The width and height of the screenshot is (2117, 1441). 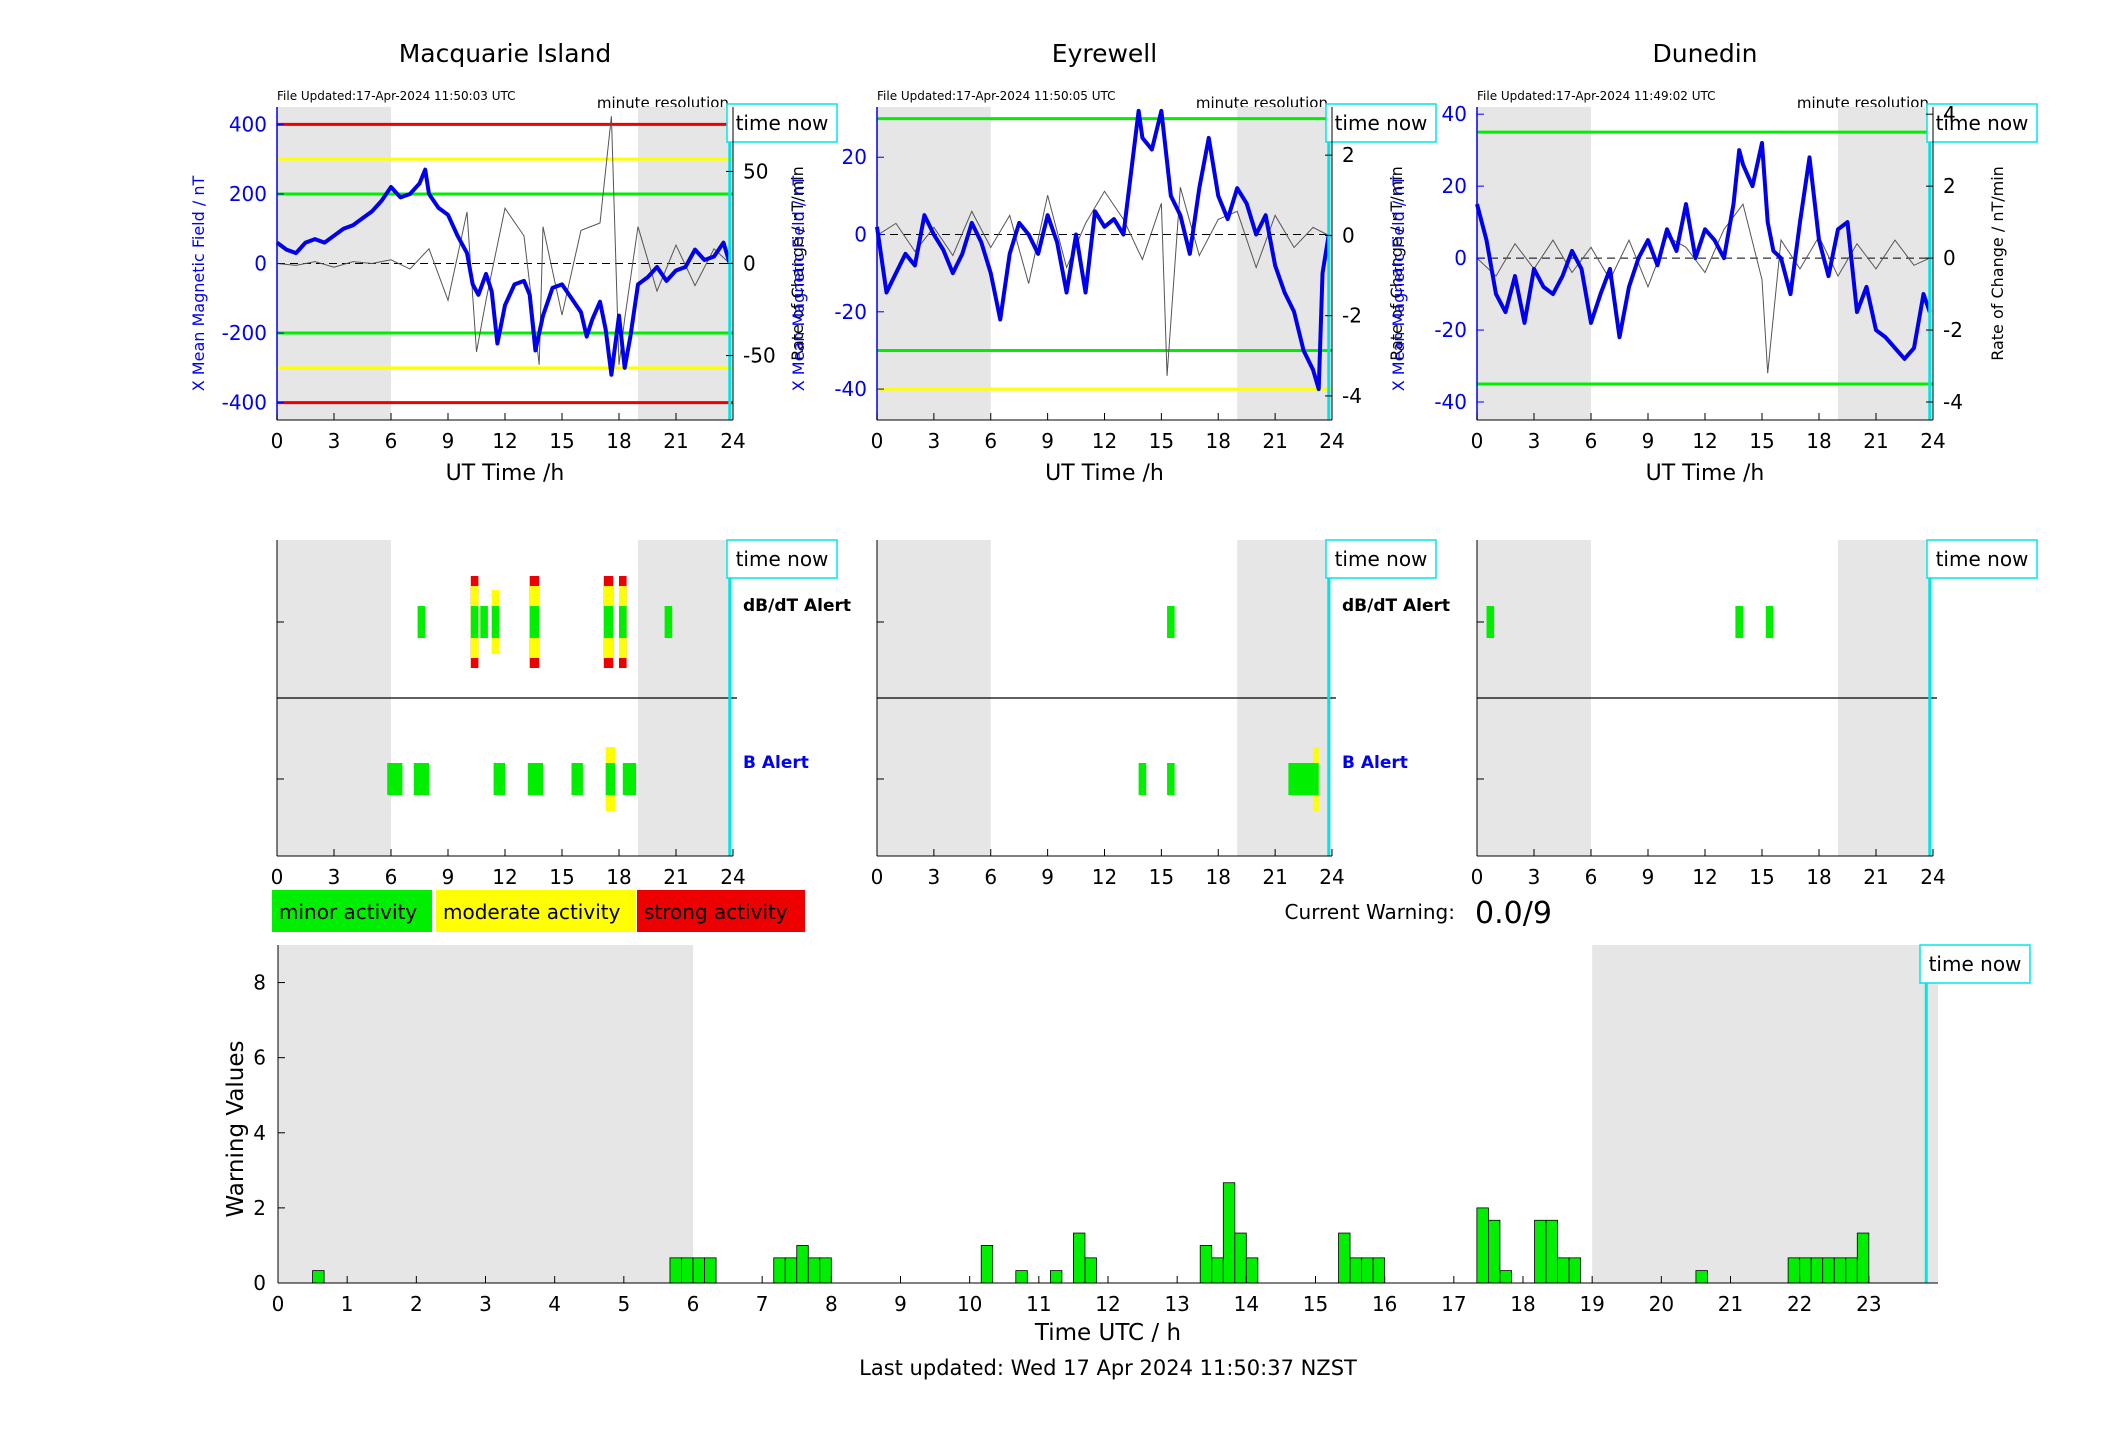 I want to click on field-panel-3-xlabel: UT Time /h, so click(x=1705, y=473).